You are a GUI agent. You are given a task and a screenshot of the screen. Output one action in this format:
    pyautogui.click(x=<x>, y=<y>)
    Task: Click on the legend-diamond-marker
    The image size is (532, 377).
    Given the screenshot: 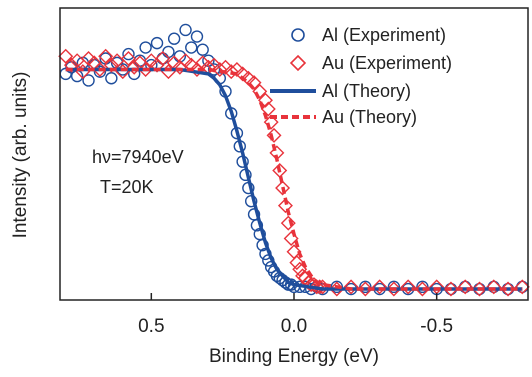 What is the action you would take?
    pyautogui.click(x=298, y=63)
    